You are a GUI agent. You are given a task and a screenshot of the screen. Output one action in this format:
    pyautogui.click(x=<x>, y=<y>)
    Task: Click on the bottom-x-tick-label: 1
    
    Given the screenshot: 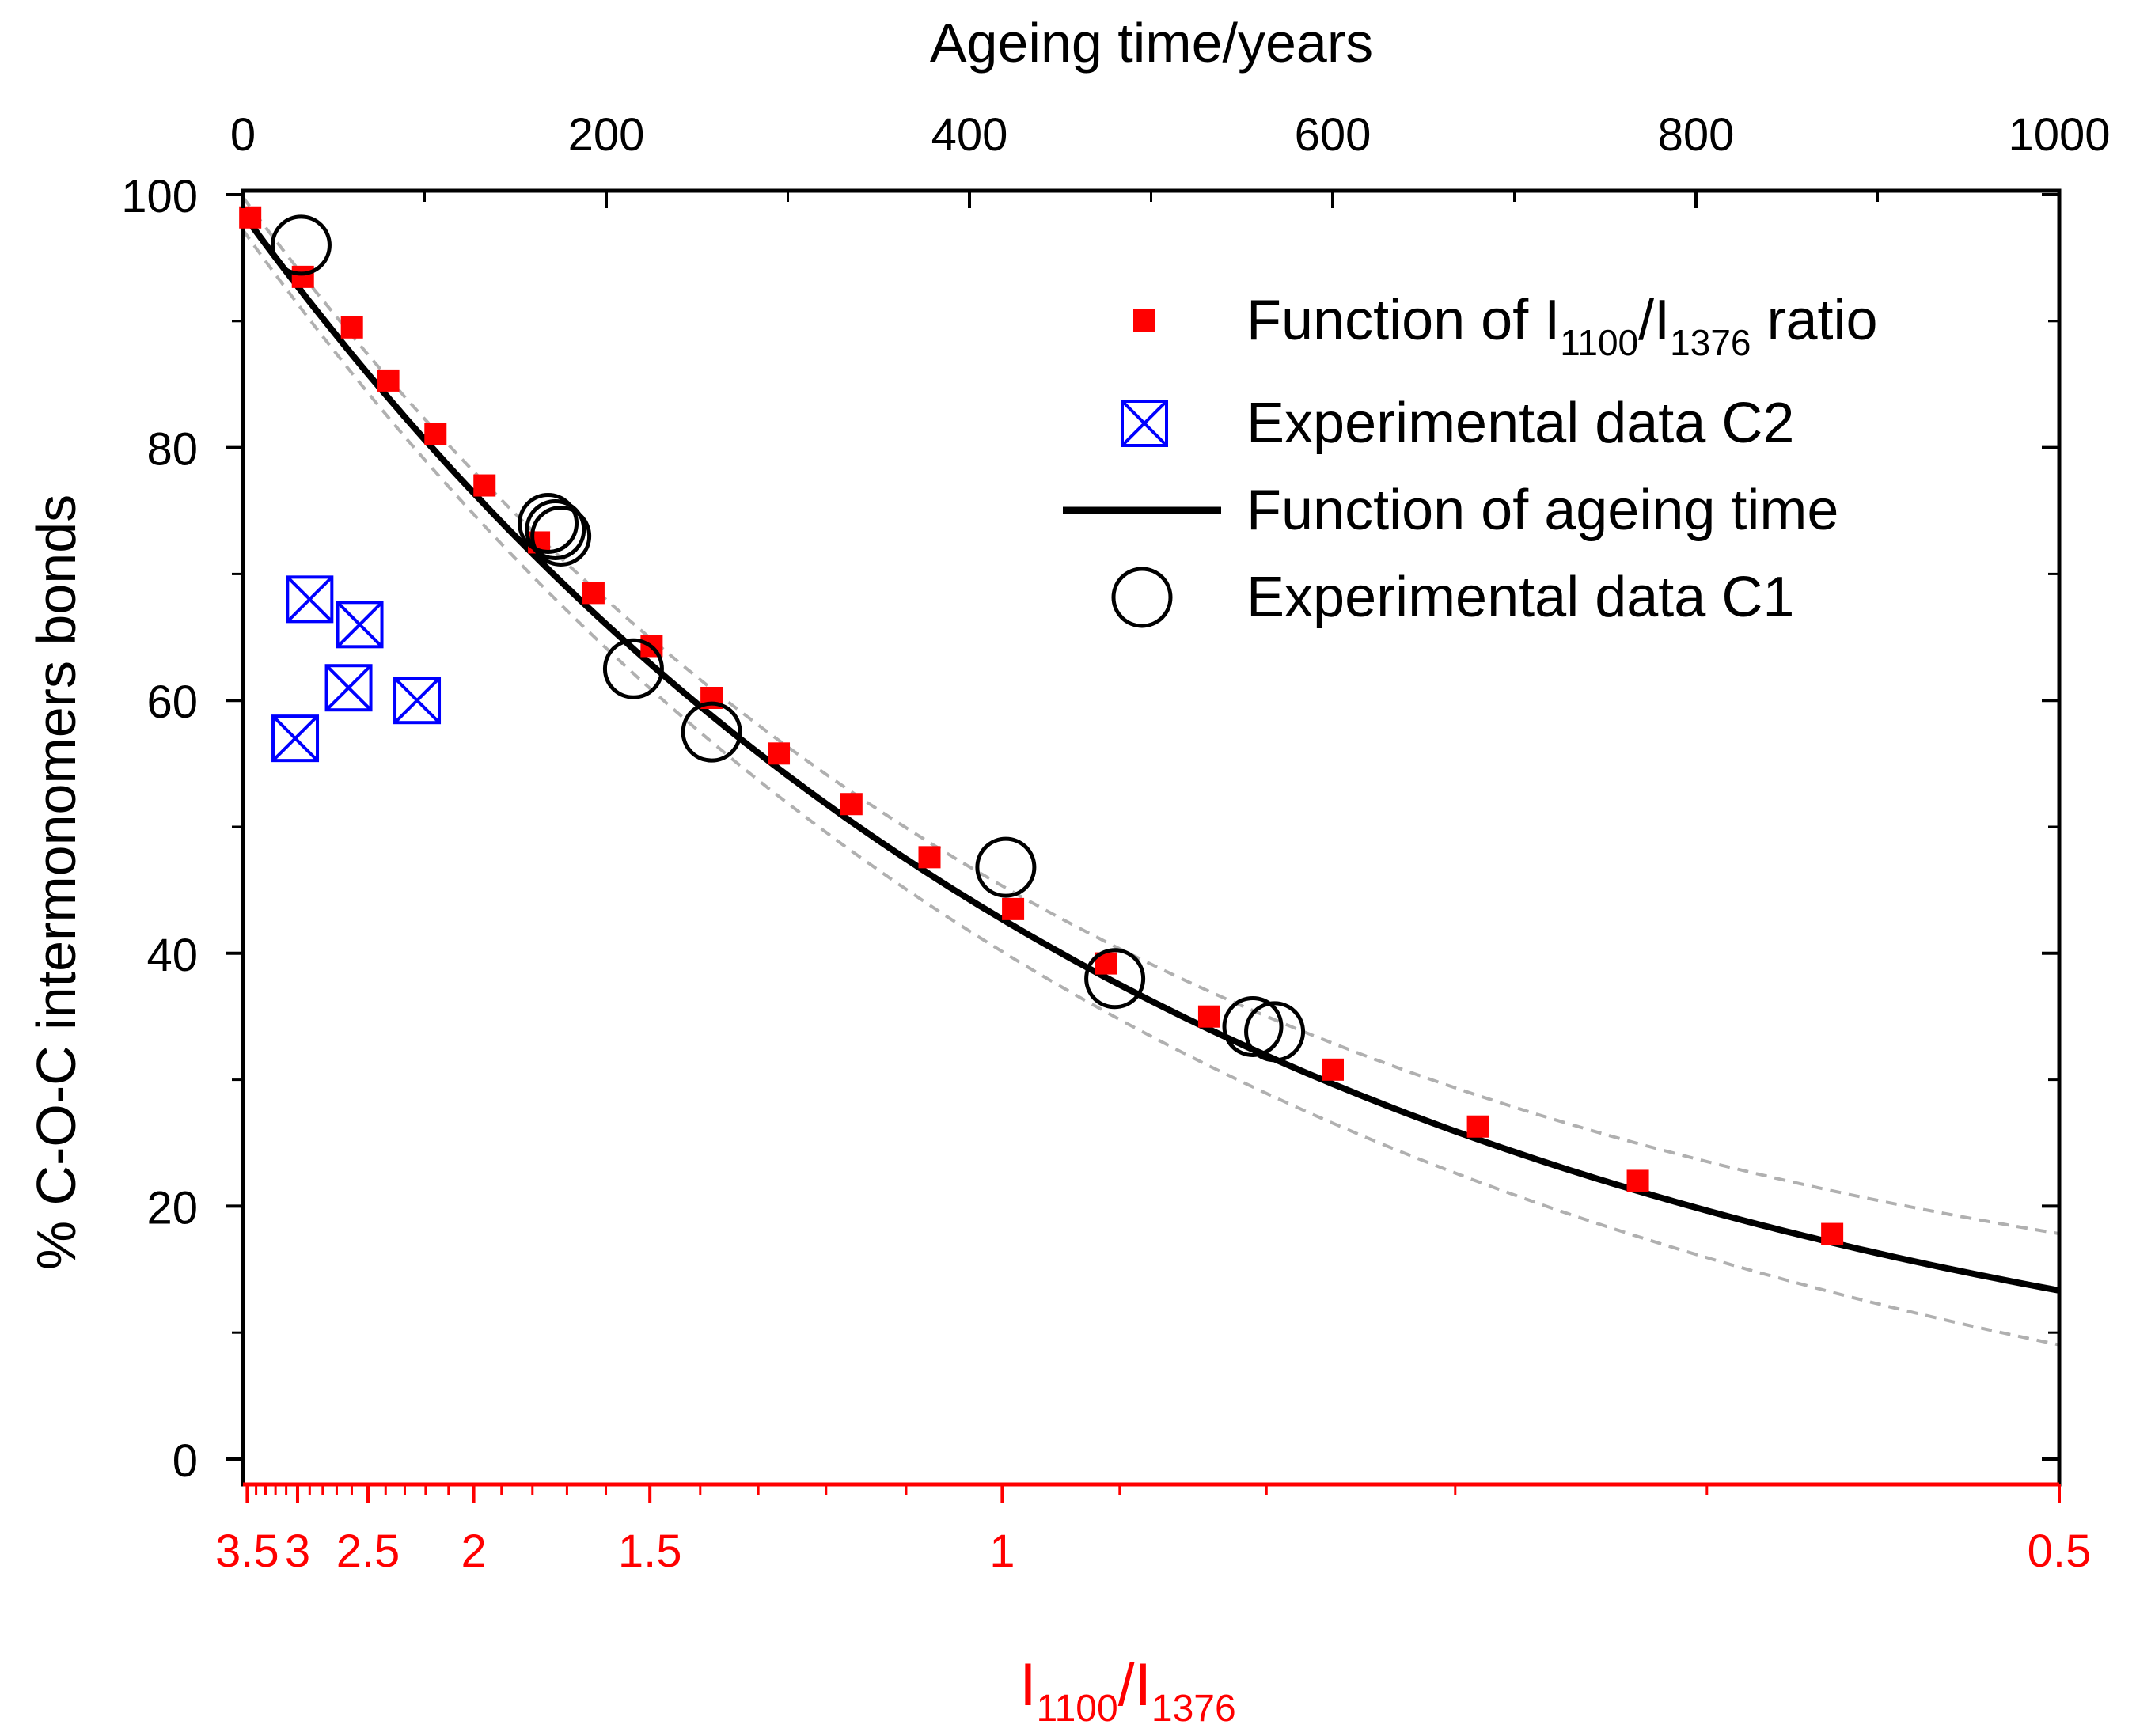 What is the action you would take?
    pyautogui.click(x=1002, y=1552)
    